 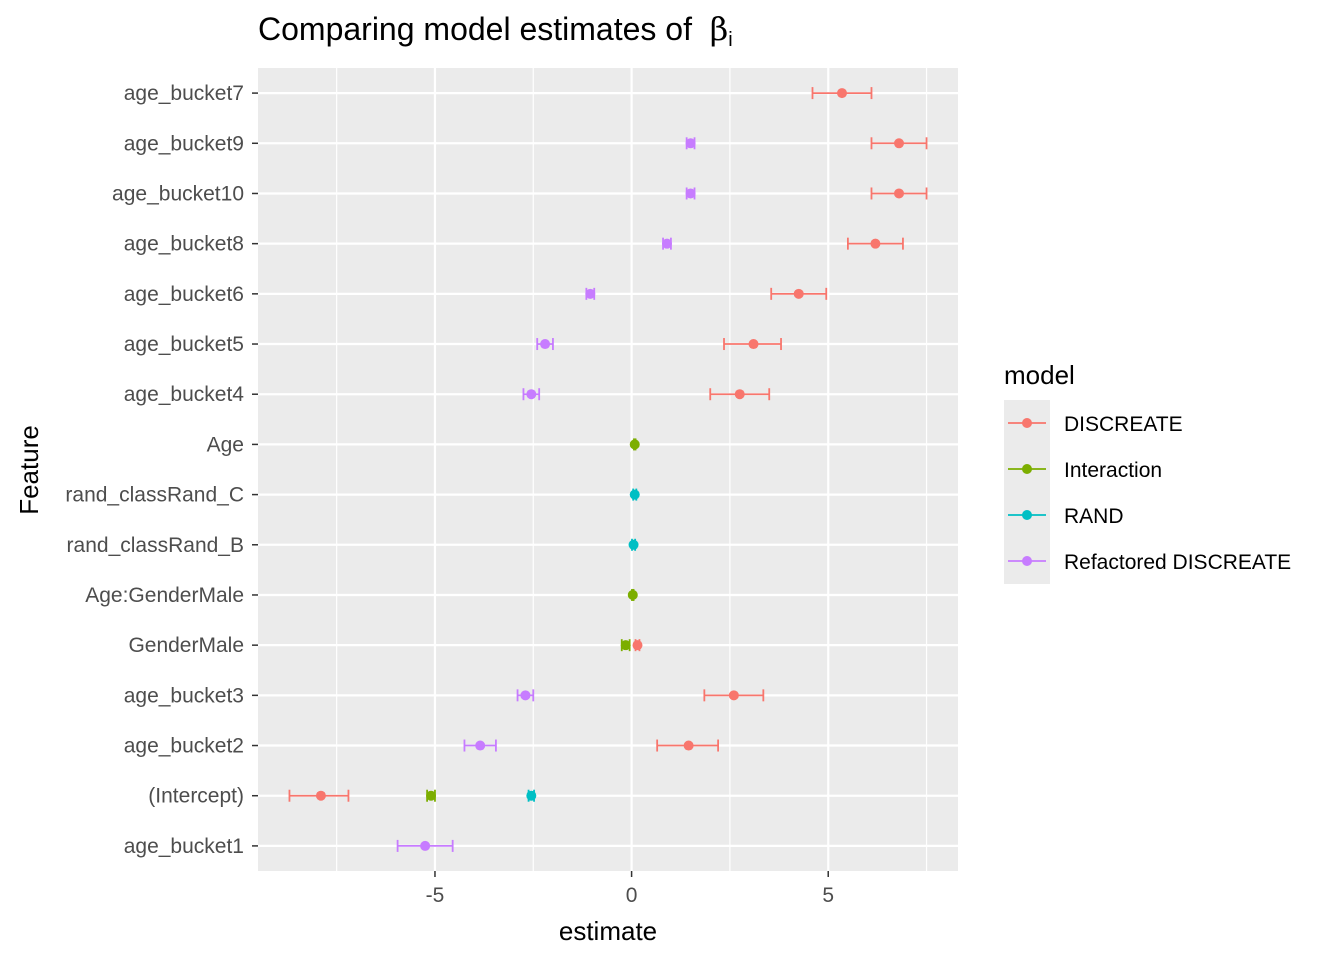 What do you see at coordinates (632, 895) in the screenshot?
I see `x-tick-label-0: 0` at bounding box center [632, 895].